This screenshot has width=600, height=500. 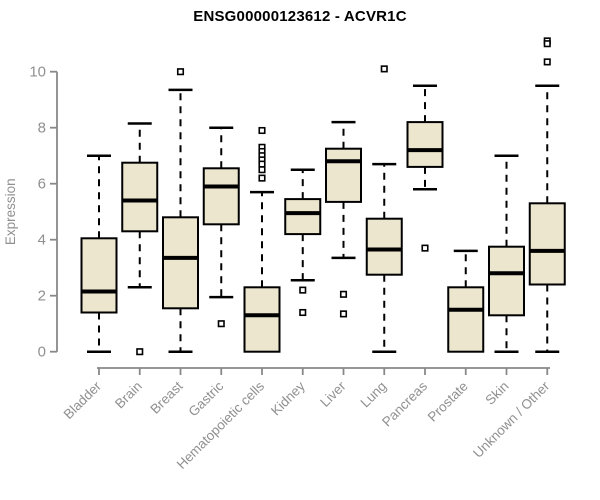 I want to click on box-skin, so click(x=506, y=253).